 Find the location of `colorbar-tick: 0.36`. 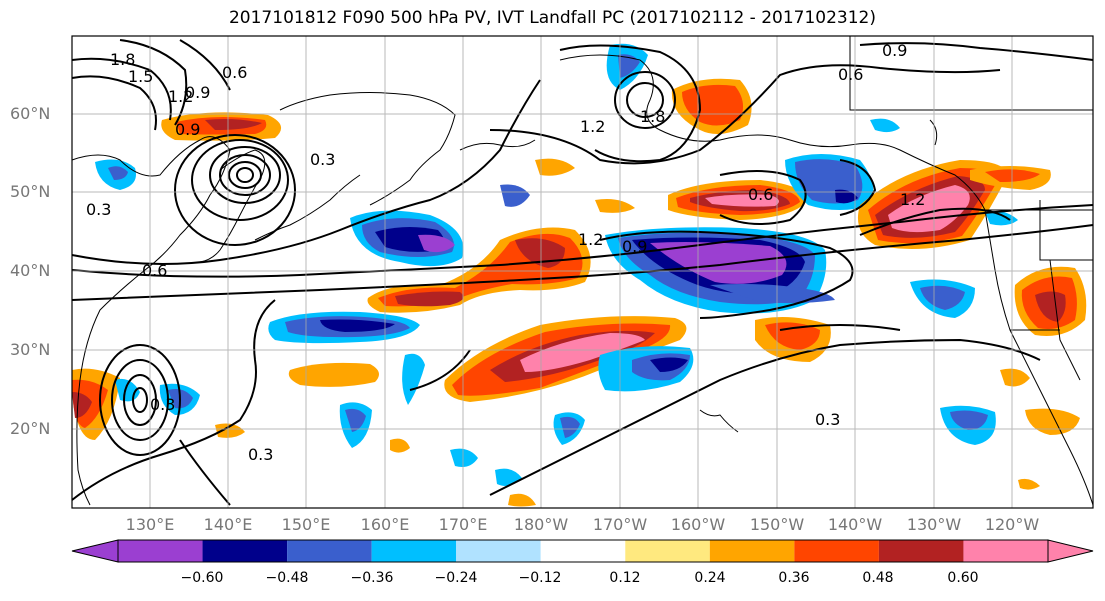

colorbar-tick: 0.36 is located at coordinates (794, 578).